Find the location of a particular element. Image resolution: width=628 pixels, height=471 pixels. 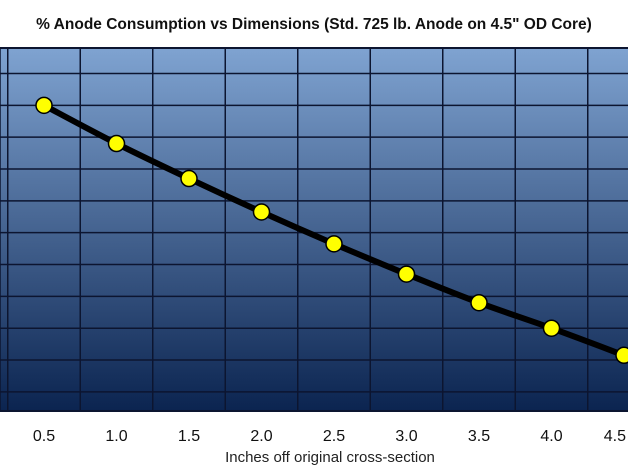

x-tick-label: 3.0 is located at coordinates (406, 436).